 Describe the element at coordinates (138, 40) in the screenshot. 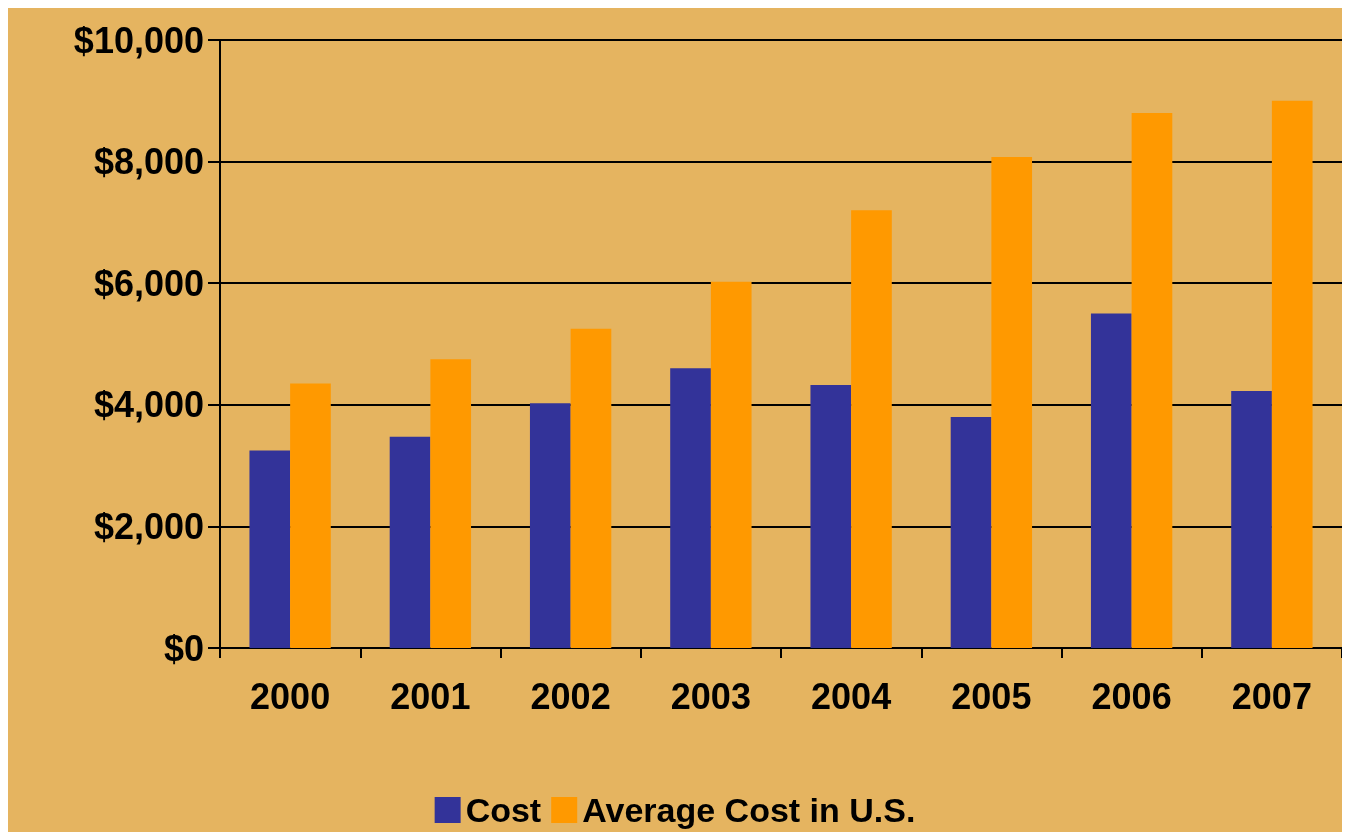

I see `y-tick-label: $10,000` at that location.